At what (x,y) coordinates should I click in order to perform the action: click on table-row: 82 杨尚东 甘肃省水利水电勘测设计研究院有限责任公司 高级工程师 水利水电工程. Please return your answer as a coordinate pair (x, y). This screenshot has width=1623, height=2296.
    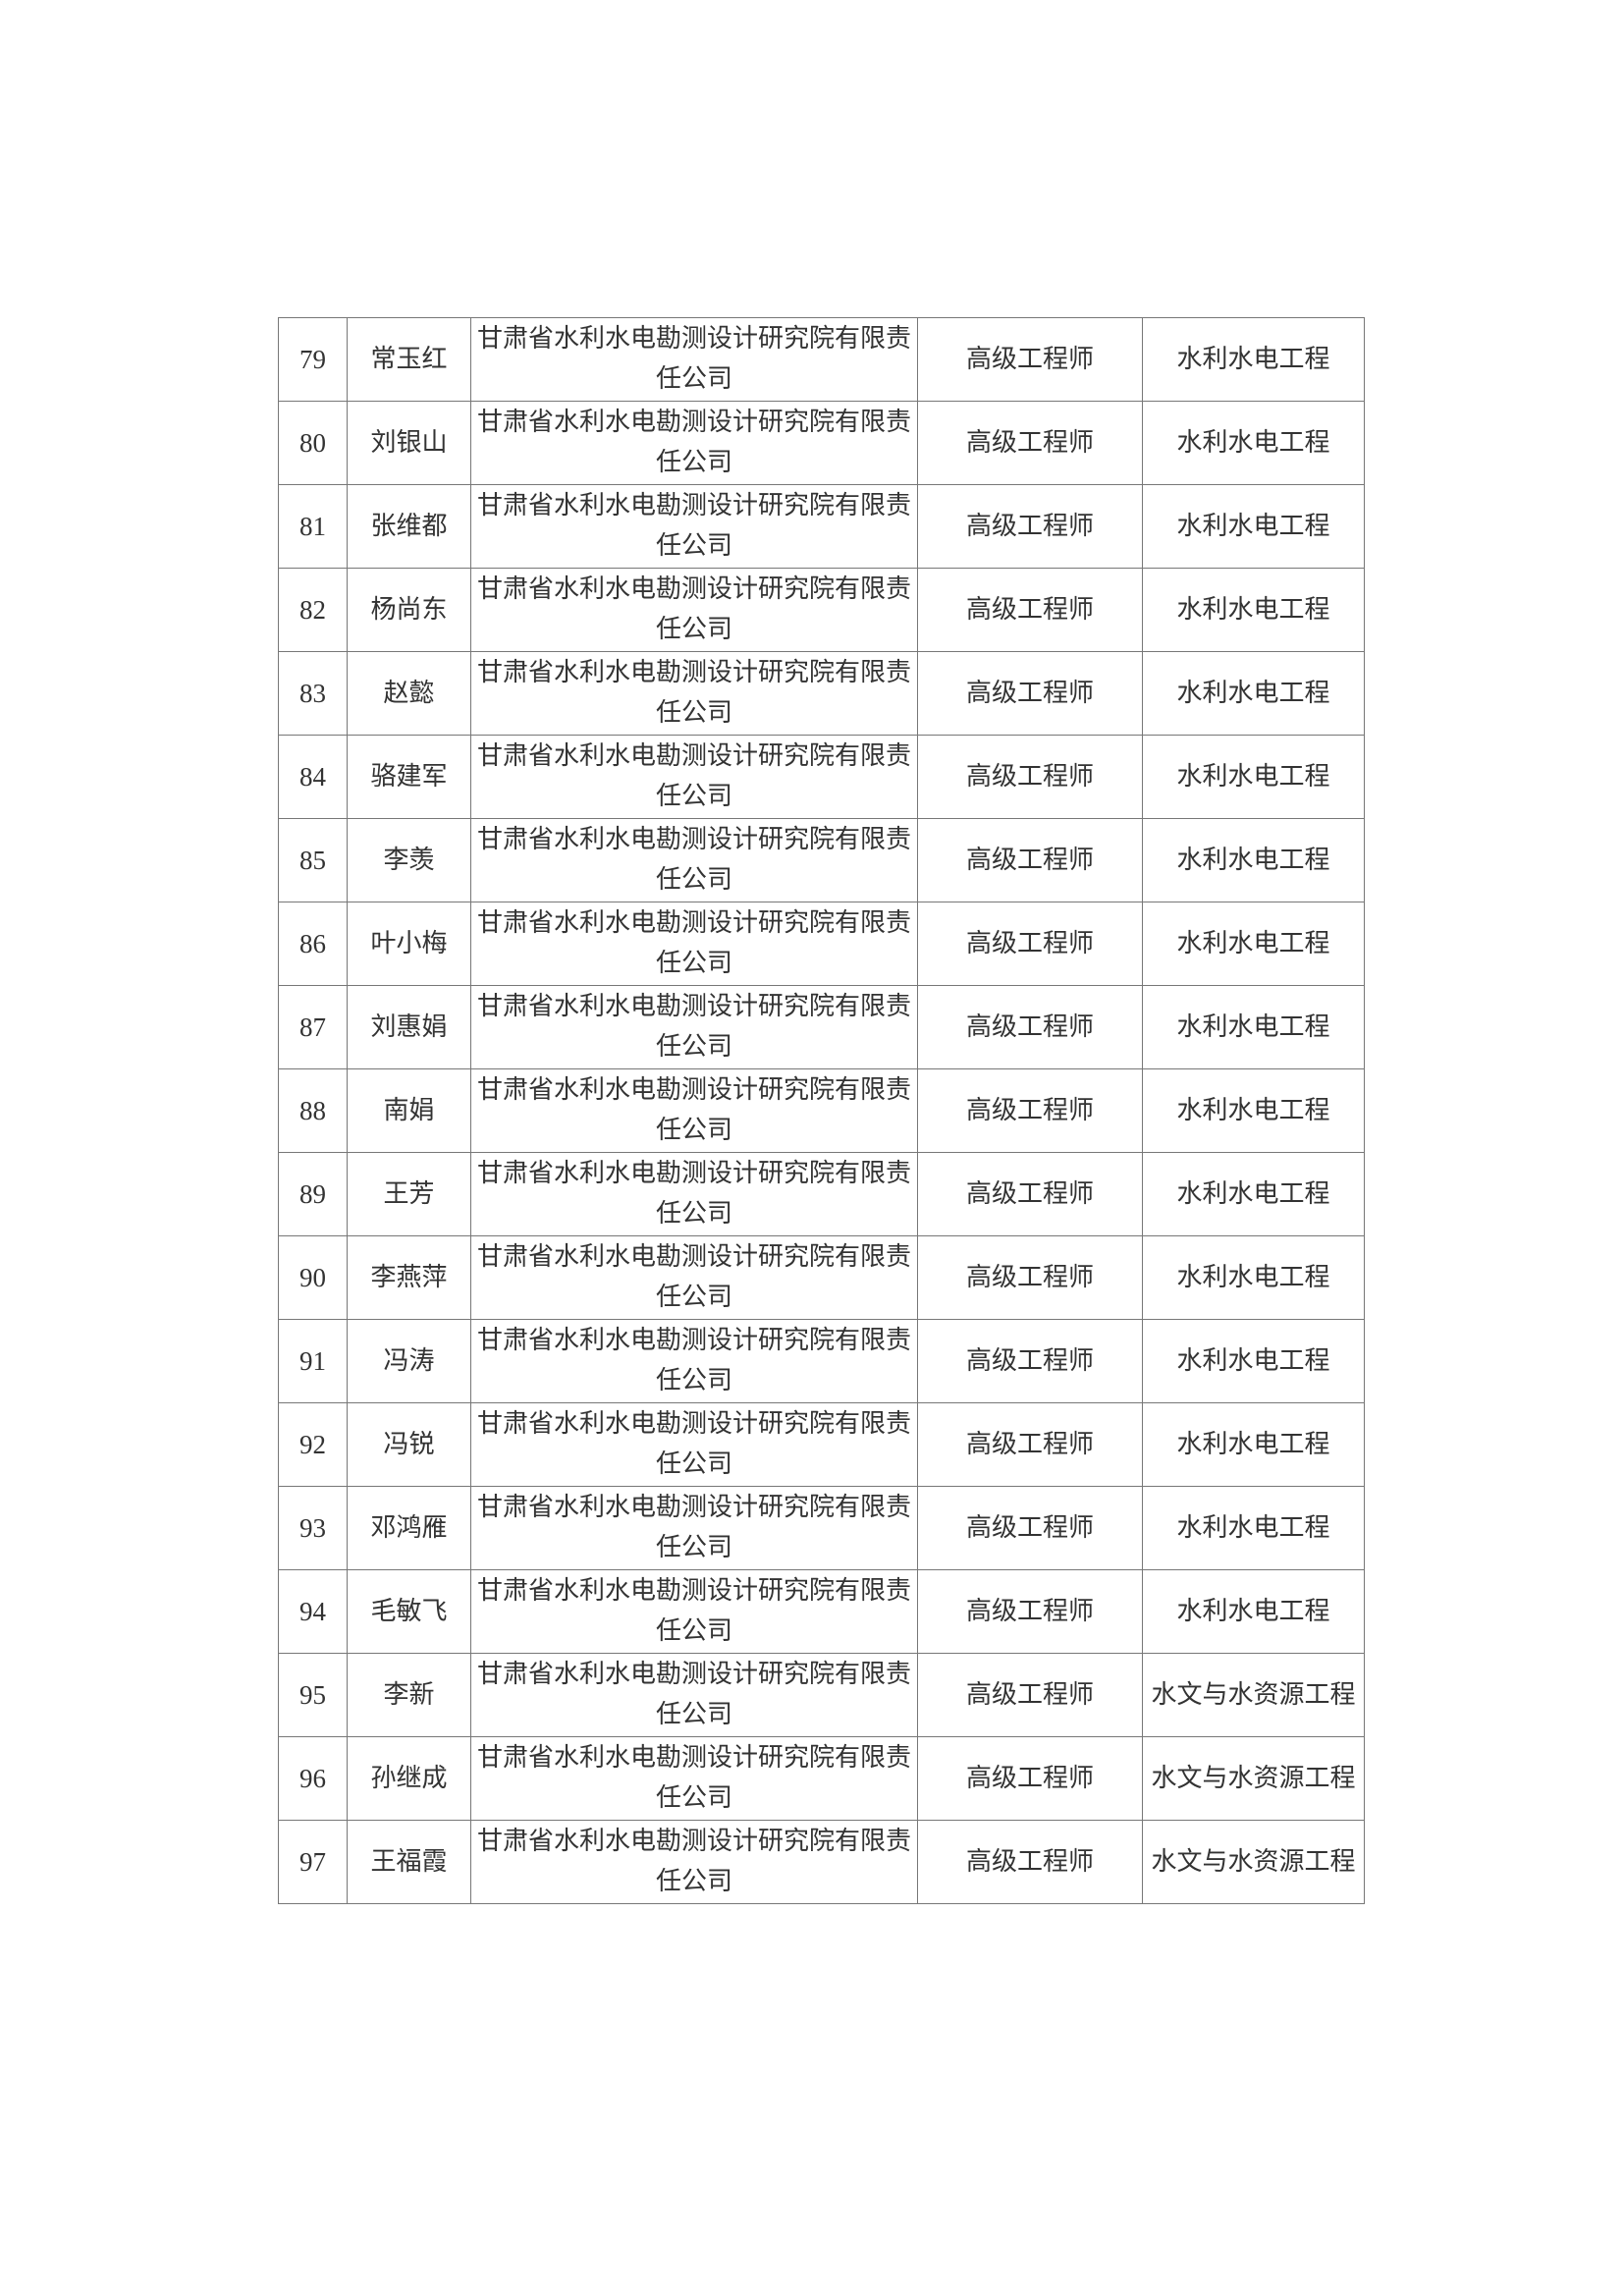
    Looking at the image, I should click on (821, 610).